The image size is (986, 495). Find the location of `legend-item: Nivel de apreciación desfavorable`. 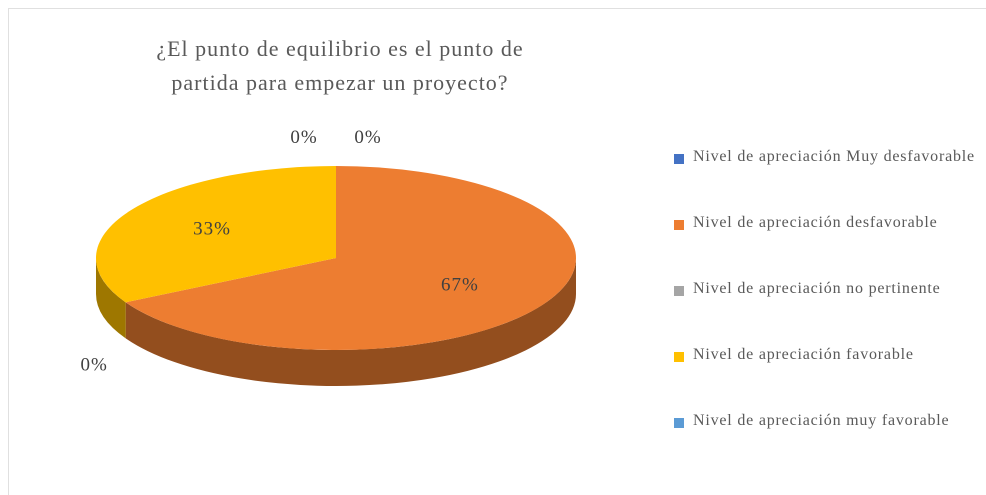

legend-item: Nivel de apreciación desfavorable is located at coordinates (824, 244).